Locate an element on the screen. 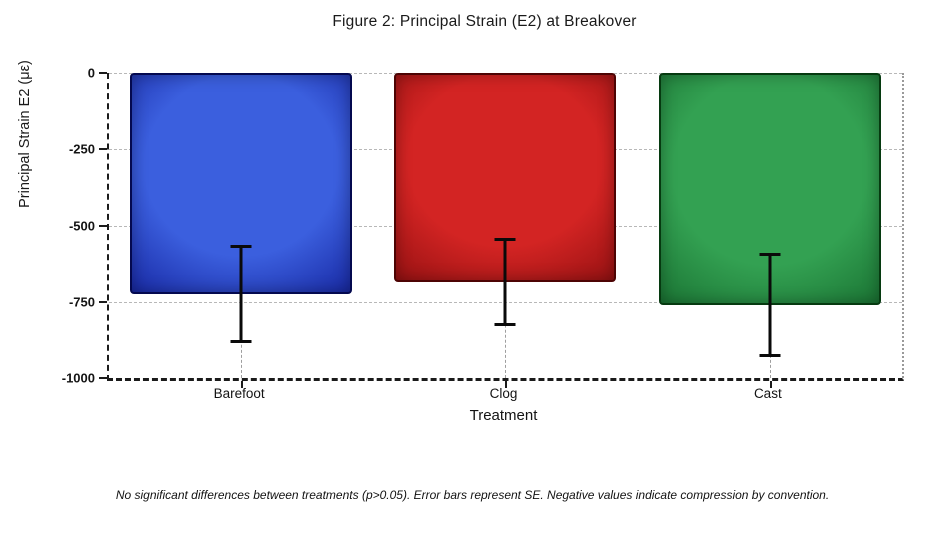 The height and width of the screenshot is (538, 945). error-bar-clog is located at coordinates (505, 282).